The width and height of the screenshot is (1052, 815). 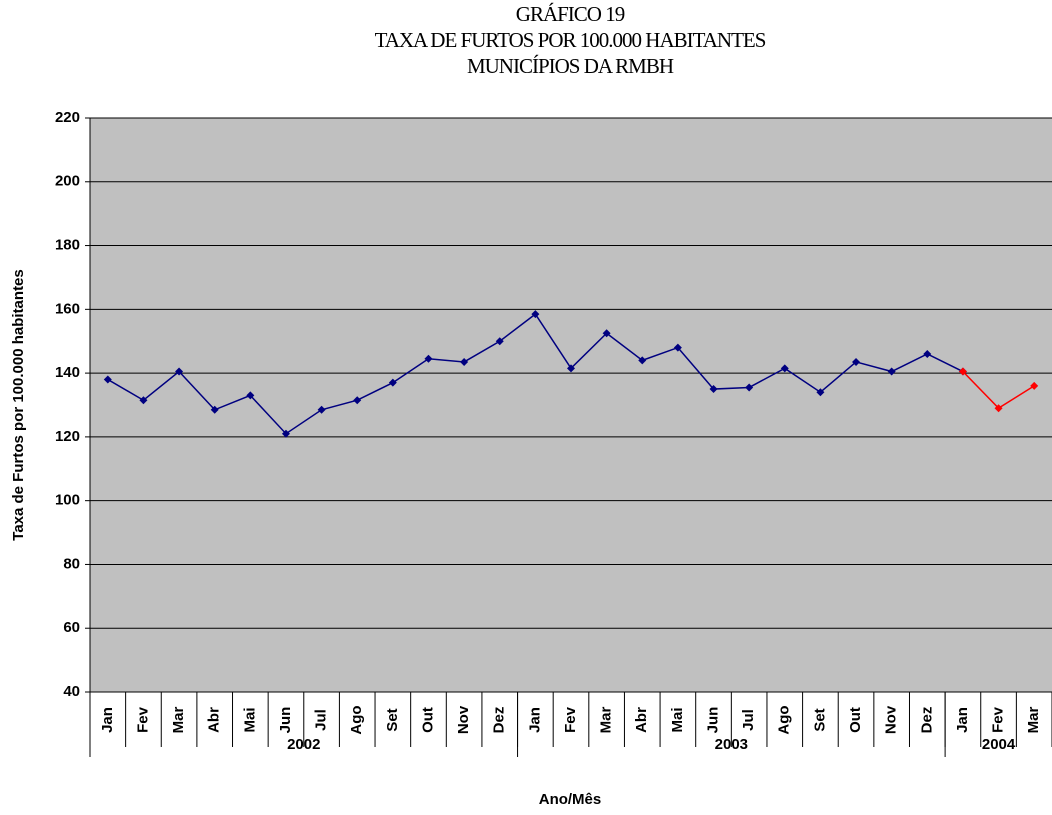 I want to click on y-tick-label: 40, so click(x=71, y=691).